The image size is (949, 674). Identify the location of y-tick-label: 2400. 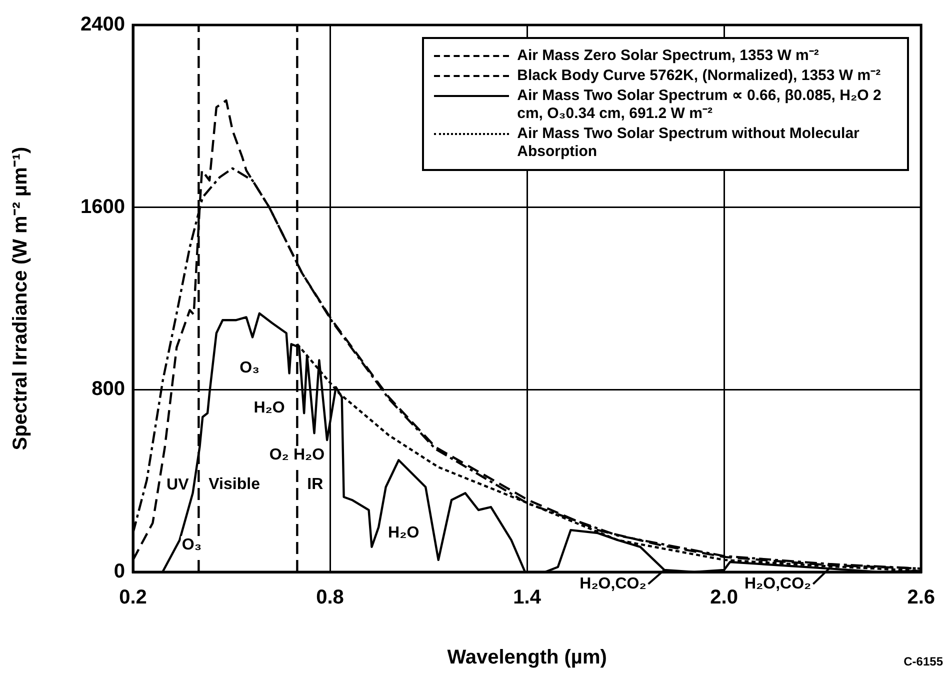
(102, 25).